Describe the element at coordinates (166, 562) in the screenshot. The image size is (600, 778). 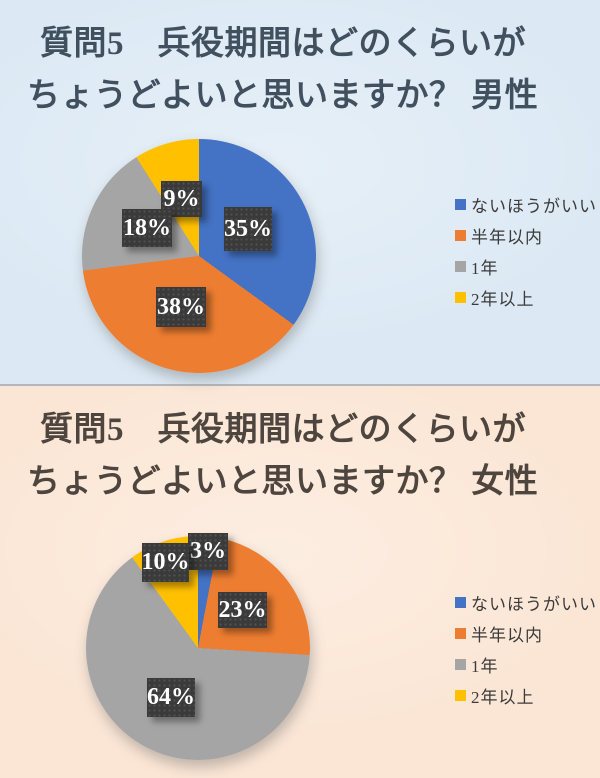
I see `data-label-2year: 10%` at that location.